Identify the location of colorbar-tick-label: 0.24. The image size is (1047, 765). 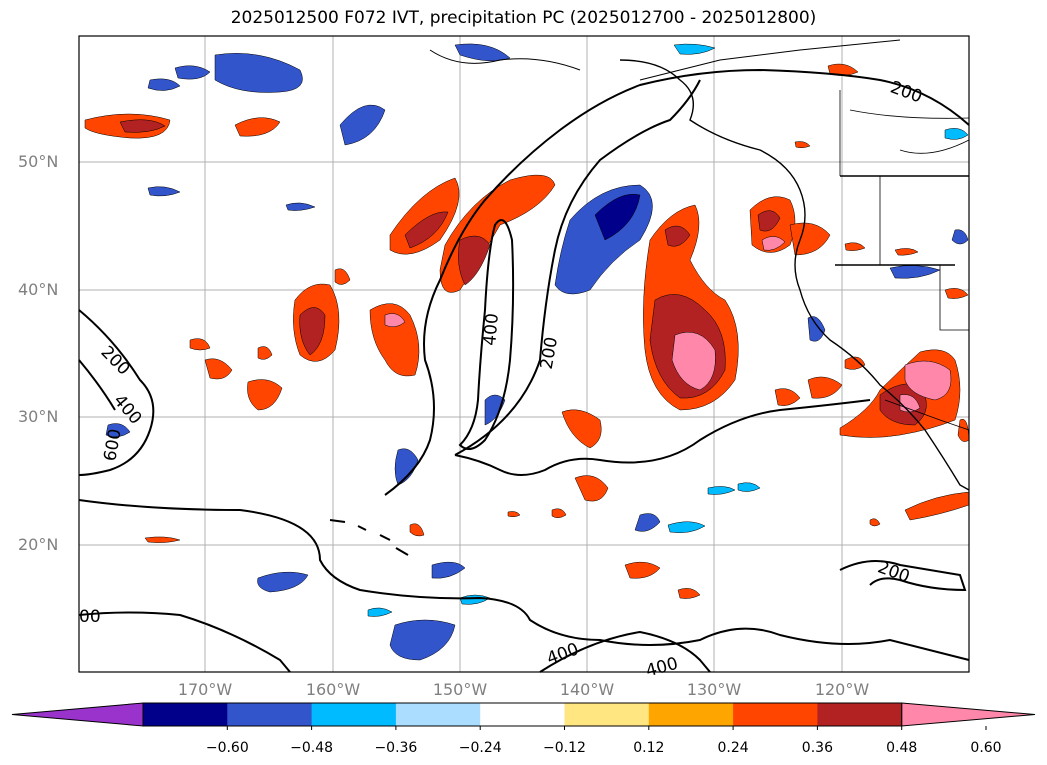
(733, 748).